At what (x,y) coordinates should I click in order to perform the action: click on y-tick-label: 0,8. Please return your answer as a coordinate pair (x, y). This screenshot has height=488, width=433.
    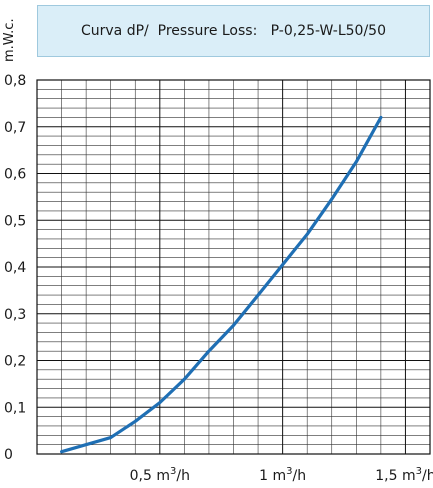
    Looking at the image, I should click on (15, 81).